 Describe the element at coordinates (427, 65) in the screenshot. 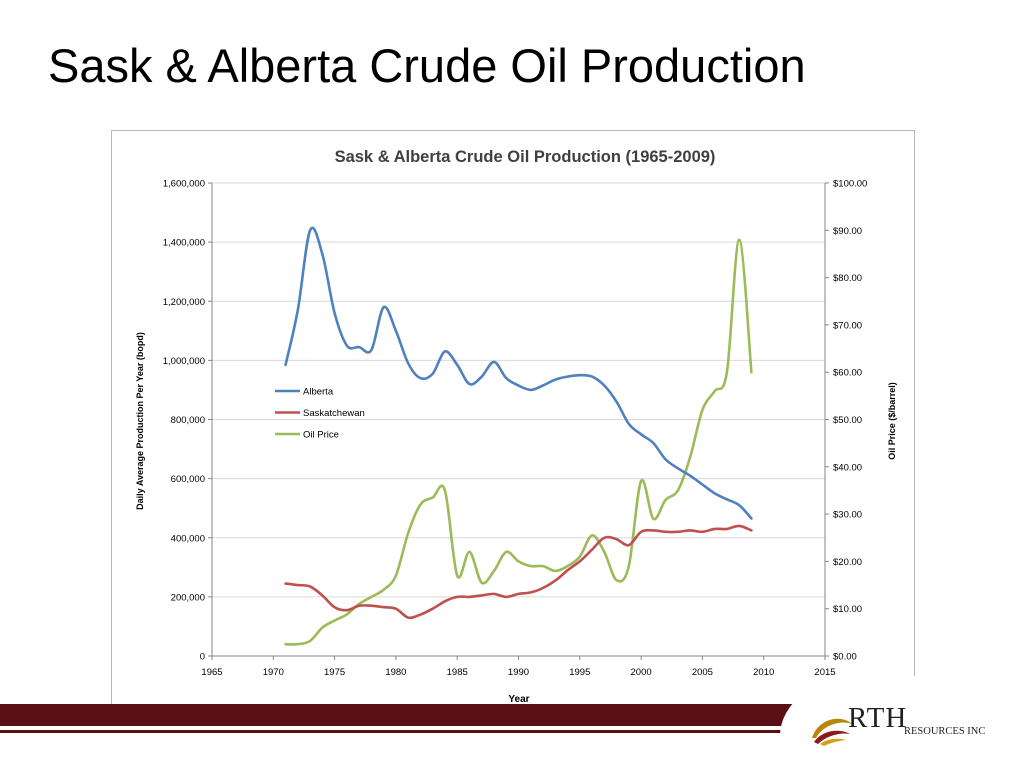

I see `slide-title: Sask & Alberta Crude Oil Production` at that location.